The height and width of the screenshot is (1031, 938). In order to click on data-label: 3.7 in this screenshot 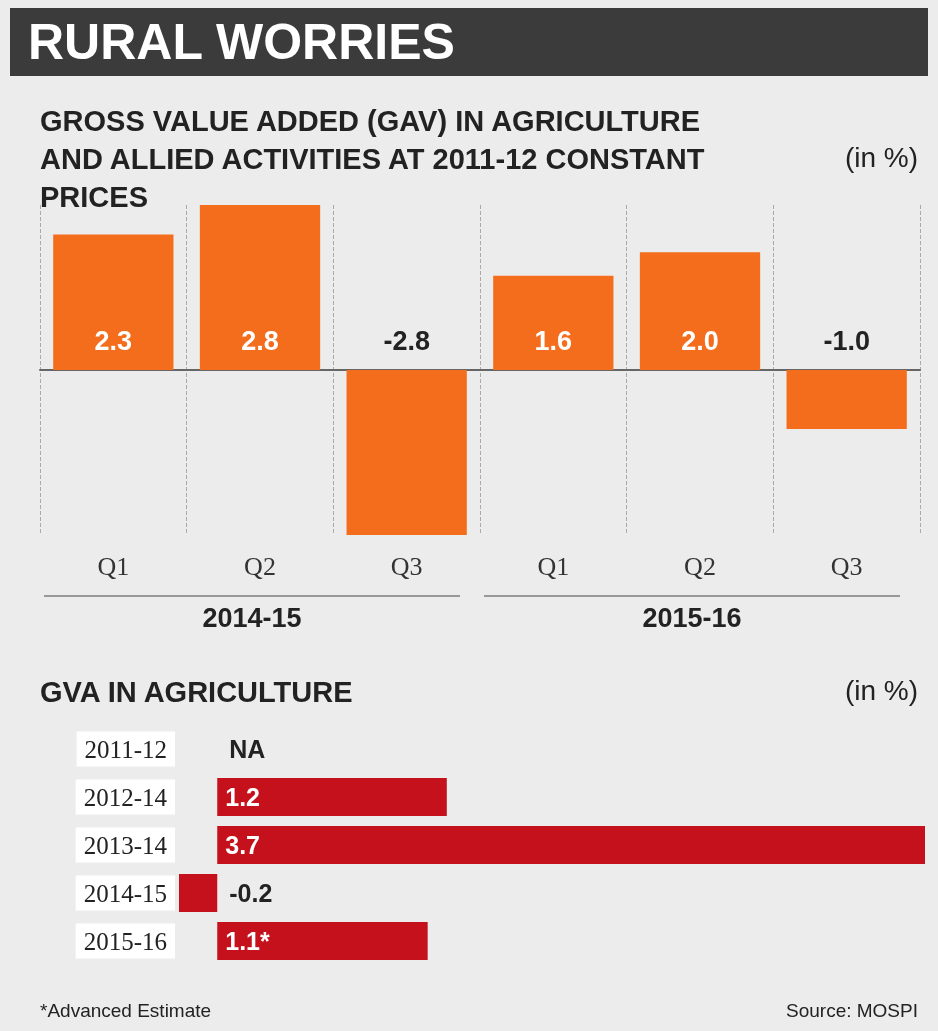, I will do `click(243, 845)`.